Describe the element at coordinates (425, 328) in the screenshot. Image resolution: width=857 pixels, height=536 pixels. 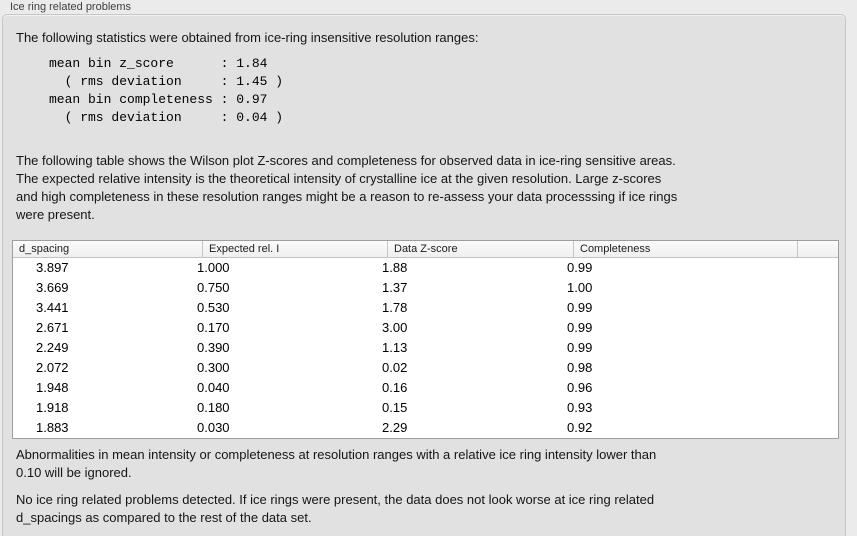
I see `table-row: 2.671 0.170 3.00 0.99` at that location.